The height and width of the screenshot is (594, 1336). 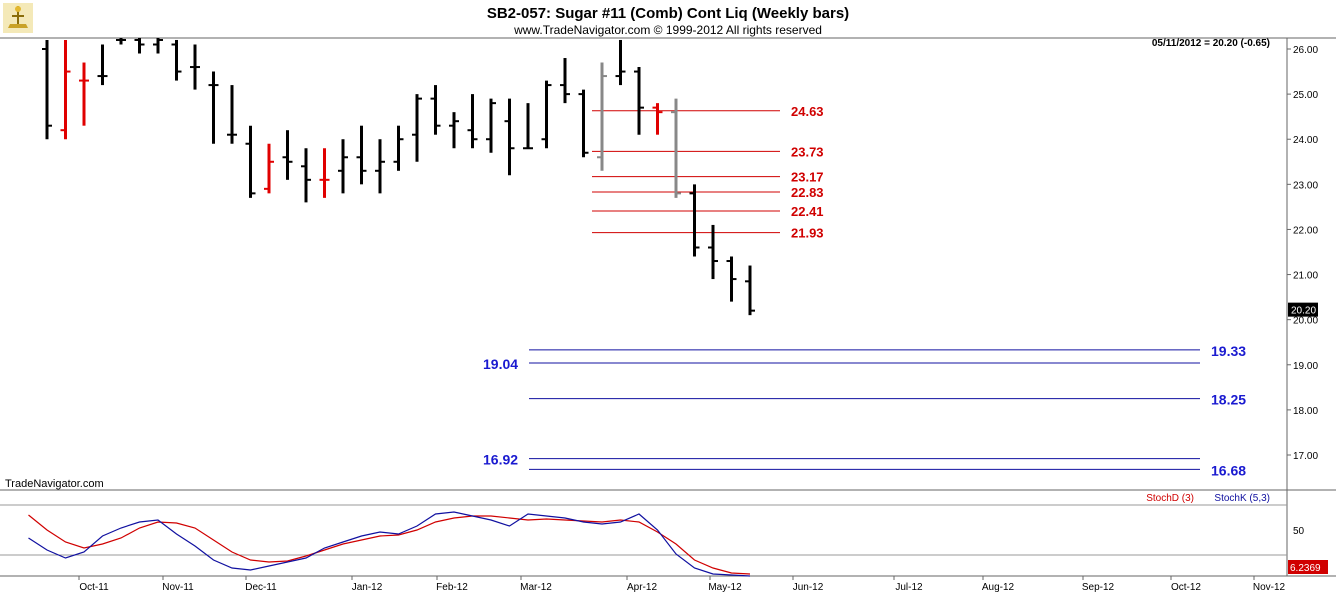 What do you see at coordinates (807, 192) in the screenshot?
I see `resistance-label: 22.83` at bounding box center [807, 192].